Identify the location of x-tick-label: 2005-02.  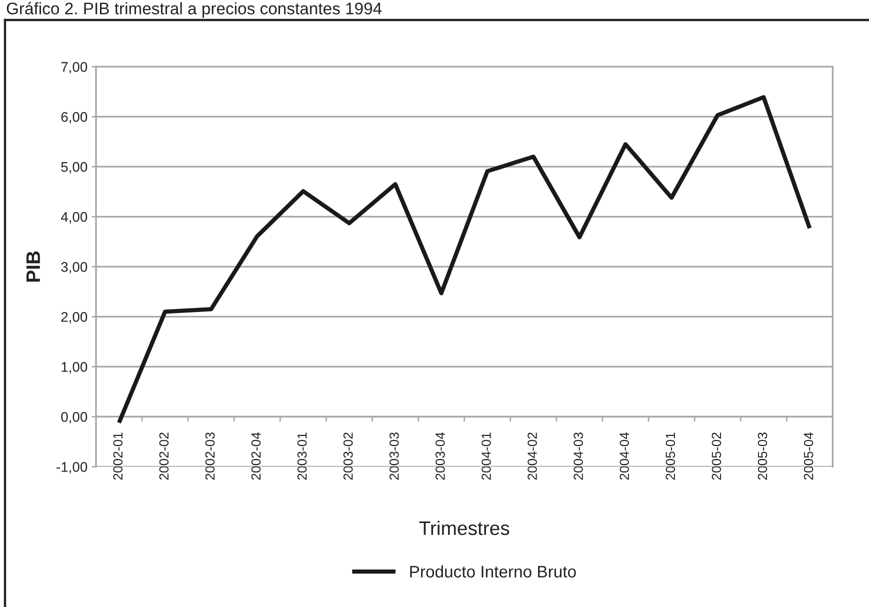
(717, 456).